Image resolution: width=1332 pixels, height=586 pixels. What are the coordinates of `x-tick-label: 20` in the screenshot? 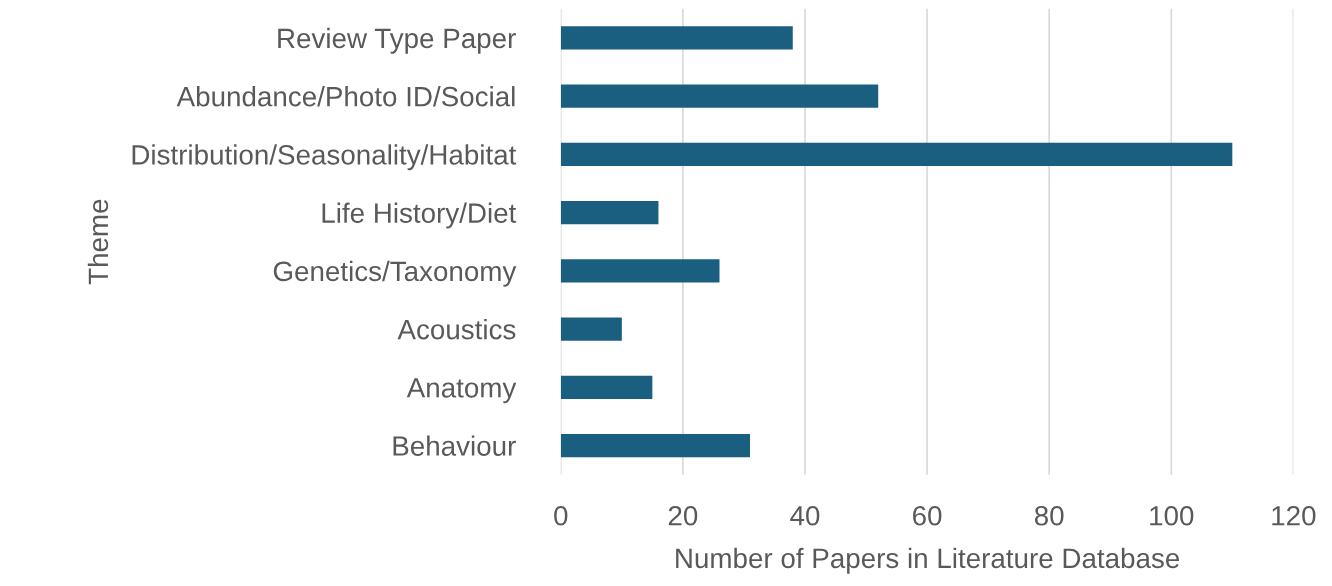 It's located at (683, 515).